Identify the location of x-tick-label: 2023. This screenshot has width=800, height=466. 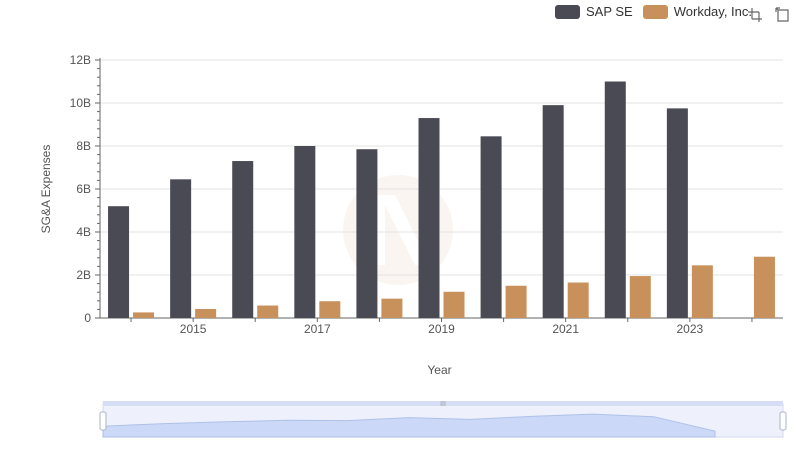
(690, 329).